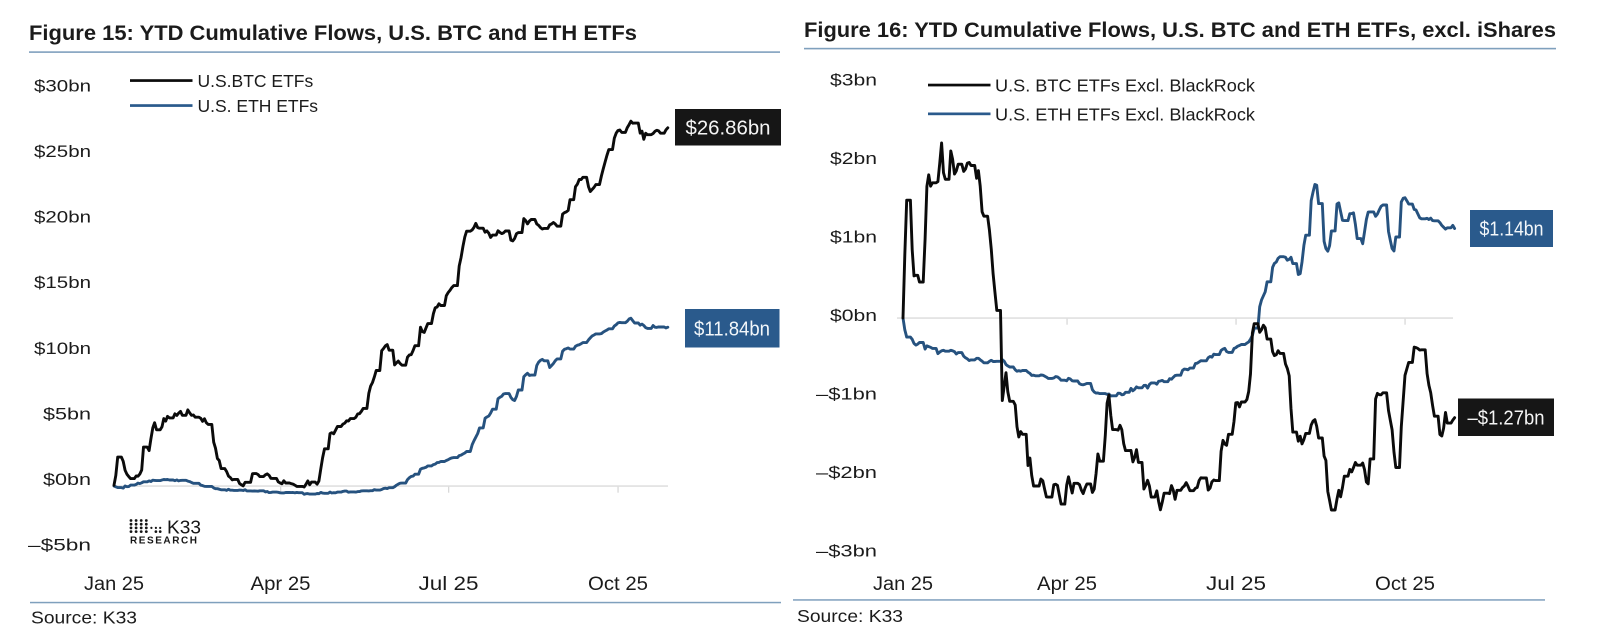 Image resolution: width=1600 pixels, height=638 pixels. Describe the element at coordinates (184, 527) in the screenshot. I see `svg-text: K33` at that location.